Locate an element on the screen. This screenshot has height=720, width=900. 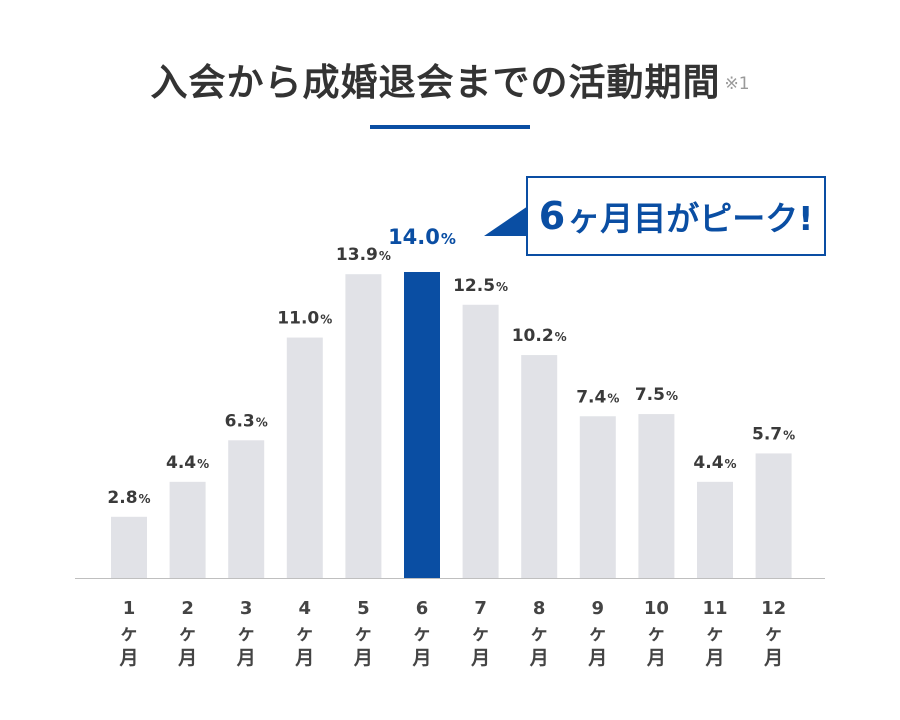
value-number: 10.2 is located at coordinates (533, 336).